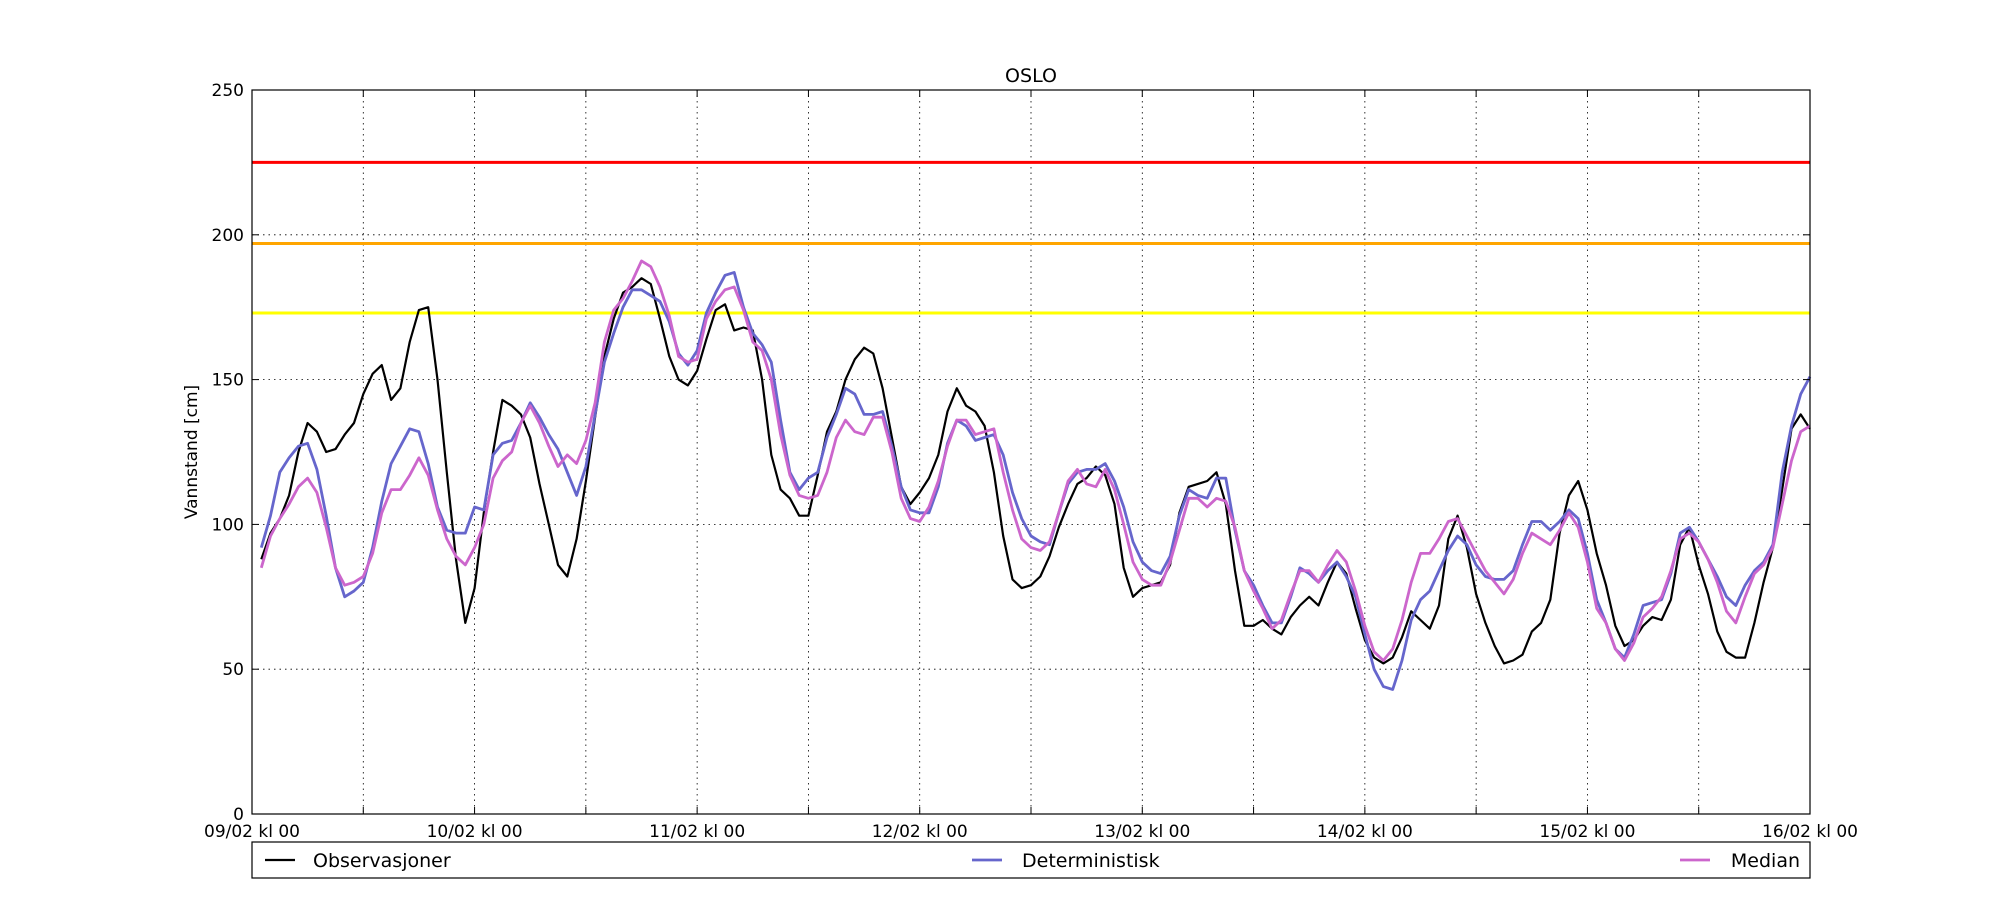  Describe the element at coordinates (252, 832) in the screenshot. I see `x-tick-label: 09/02 kl 00` at that location.